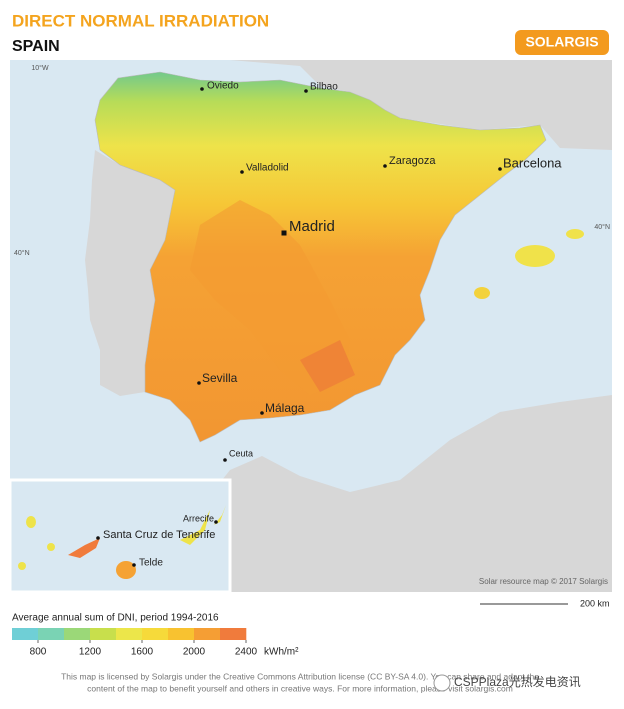 The height and width of the screenshot is (709, 624). Describe the element at coordinates (194, 652) in the screenshot. I see `legend-tick-label: 2000` at that location.